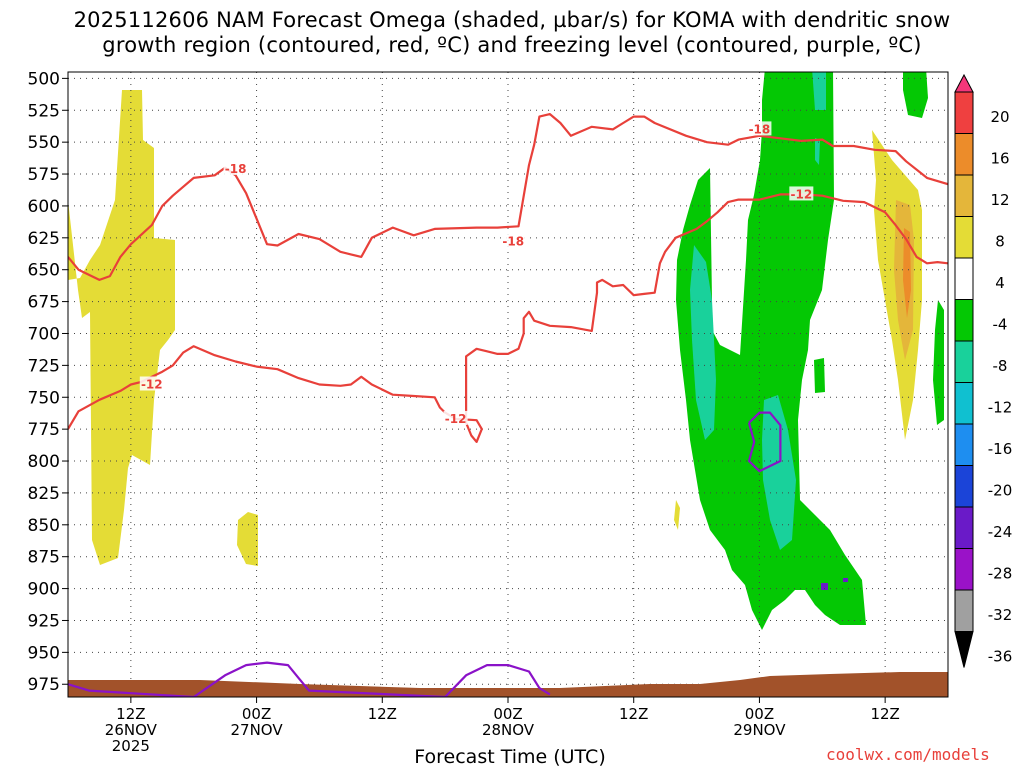  I want to click on y-tick-label: 600, so click(44, 207).